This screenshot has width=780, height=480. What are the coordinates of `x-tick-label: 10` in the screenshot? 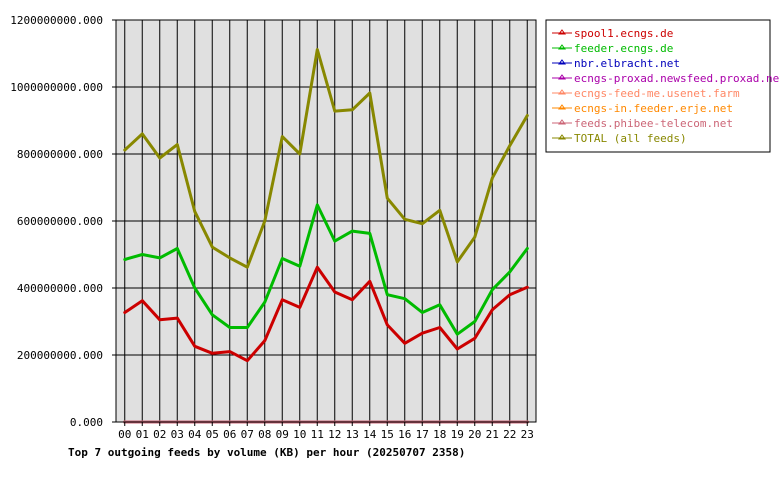 It's located at (299, 434).